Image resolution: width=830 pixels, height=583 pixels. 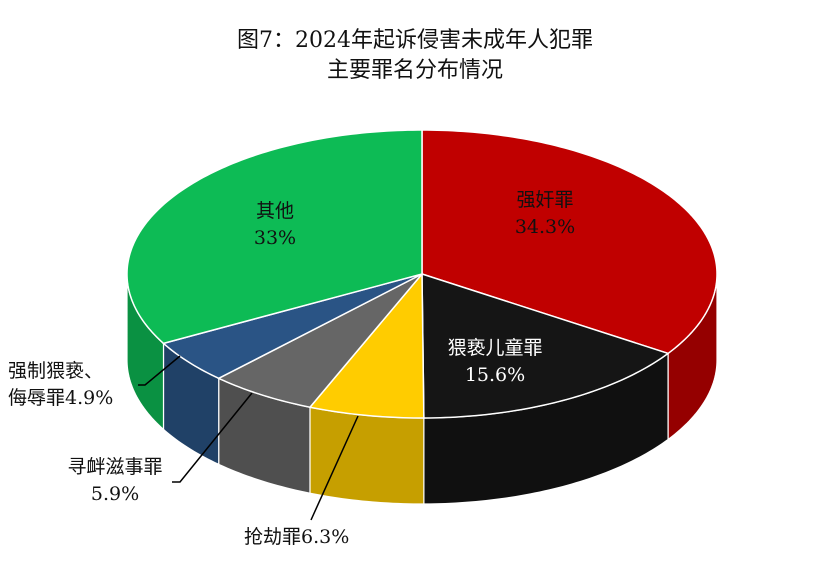 I want to click on label-slice-1: 猥亵儿童罪 15.6%, so click(x=495, y=362).